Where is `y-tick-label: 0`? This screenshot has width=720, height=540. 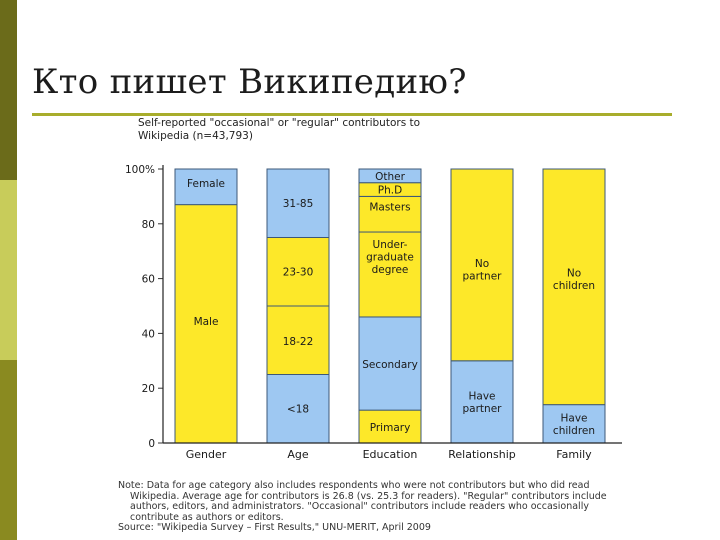
y-tick-label: 0 is located at coordinates (151, 444).